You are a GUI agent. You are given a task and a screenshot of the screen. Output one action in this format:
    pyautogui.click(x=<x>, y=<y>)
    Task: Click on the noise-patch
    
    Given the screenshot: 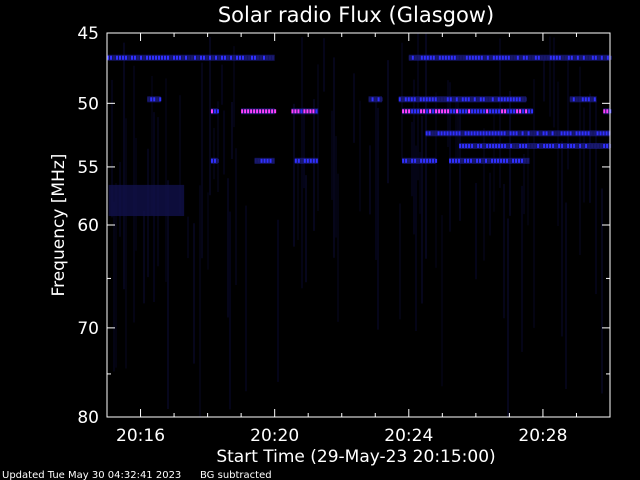 What is the action you would take?
    pyautogui.click(x=146, y=200)
    